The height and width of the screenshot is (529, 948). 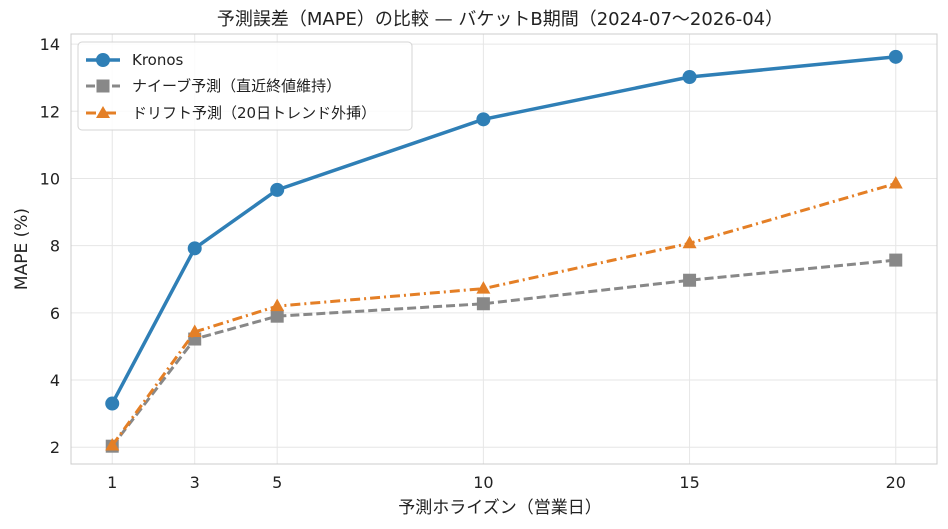 I want to click on legend-marker-naive, so click(x=103, y=86).